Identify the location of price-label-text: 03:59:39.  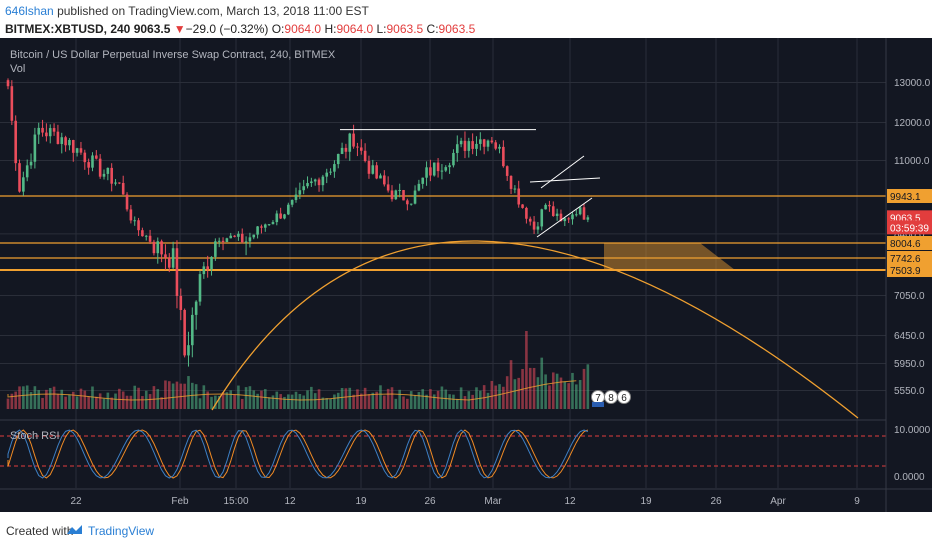
(909, 228).